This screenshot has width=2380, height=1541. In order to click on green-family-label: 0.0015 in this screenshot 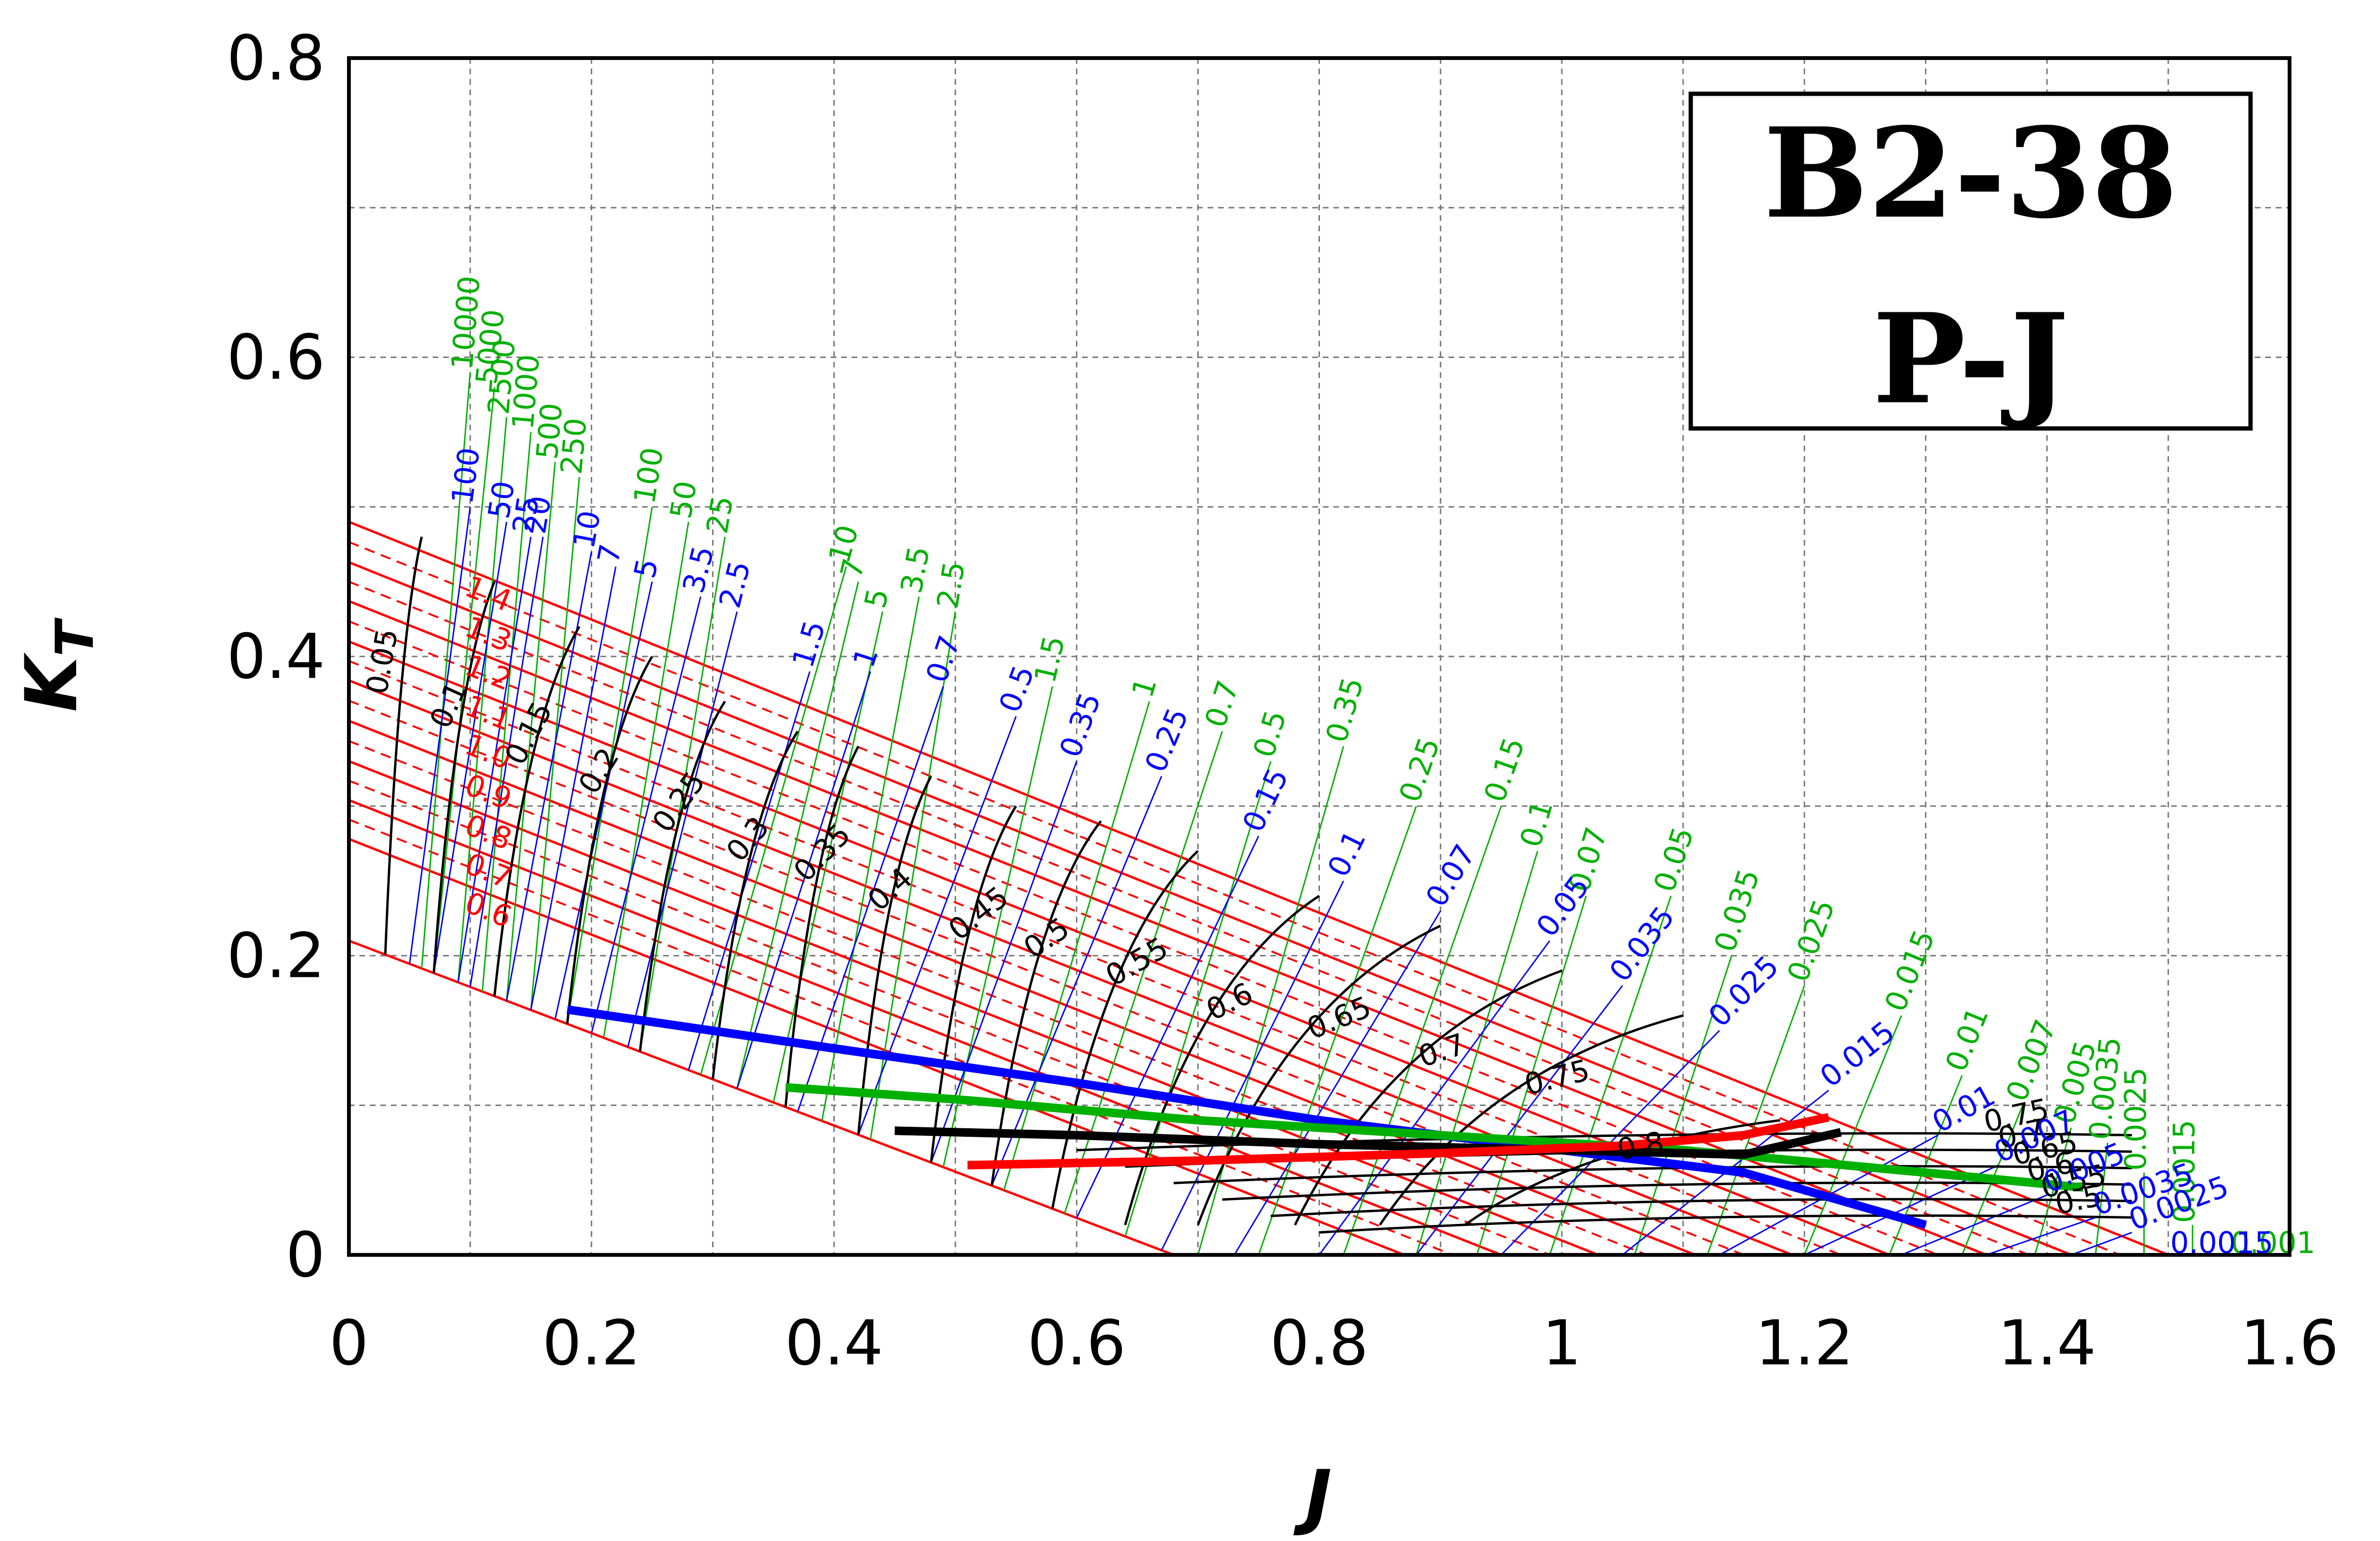, I will do `click(2184, 1171)`.